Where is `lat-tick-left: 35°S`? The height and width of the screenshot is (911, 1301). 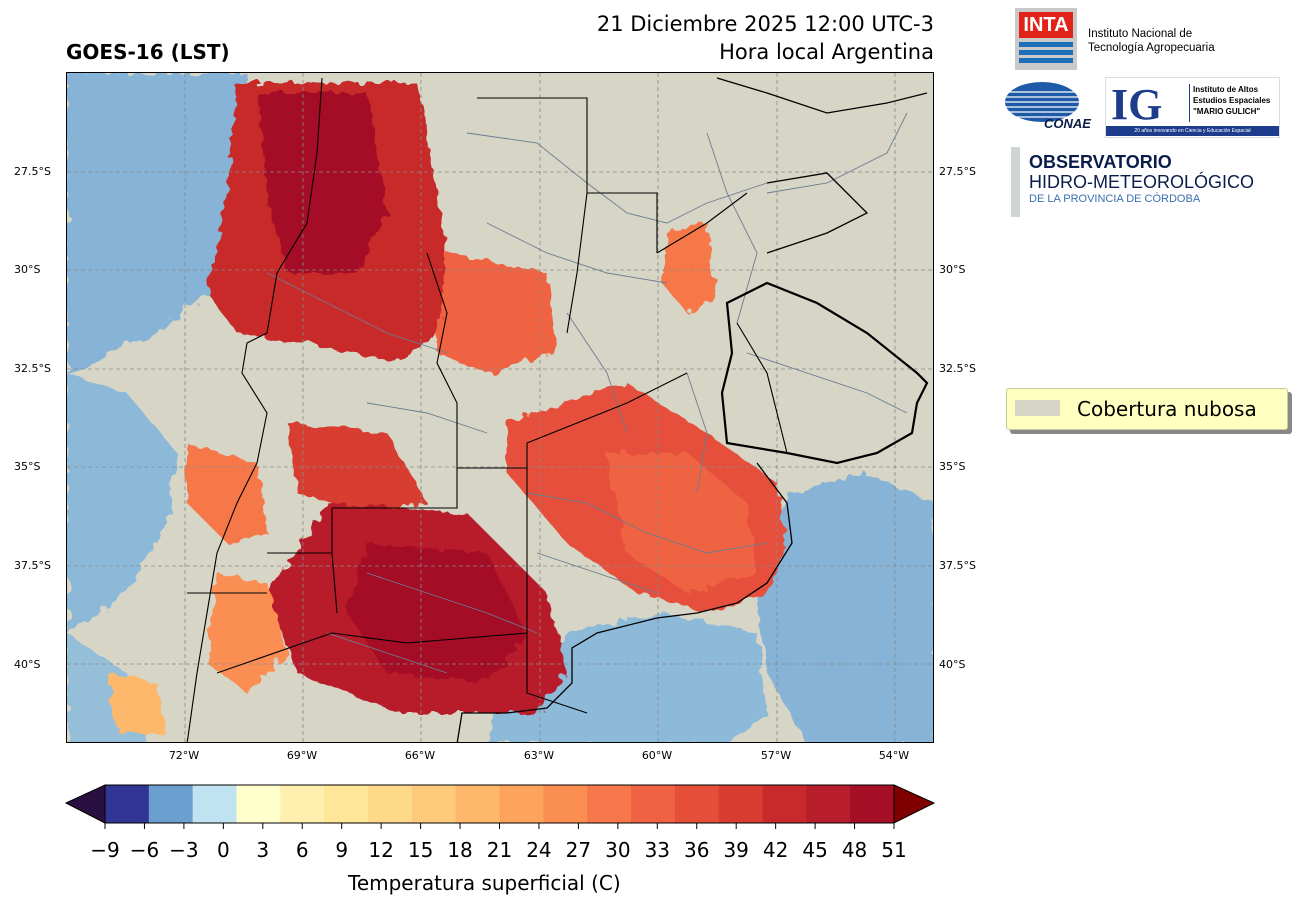 lat-tick-left: 35°S is located at coordinates (27, 466).